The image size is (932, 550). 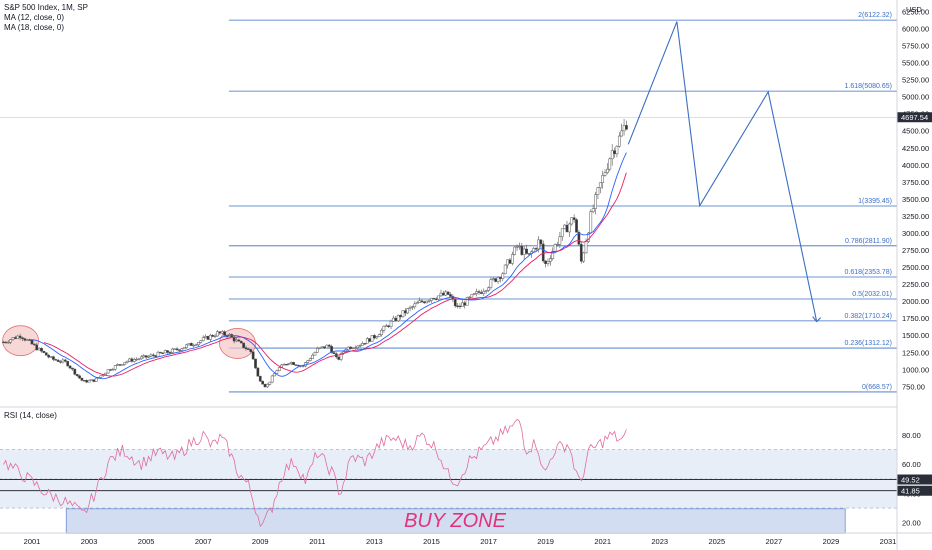 I want to click on price-tick-label: 5750.00, so click(x=915, y=45).